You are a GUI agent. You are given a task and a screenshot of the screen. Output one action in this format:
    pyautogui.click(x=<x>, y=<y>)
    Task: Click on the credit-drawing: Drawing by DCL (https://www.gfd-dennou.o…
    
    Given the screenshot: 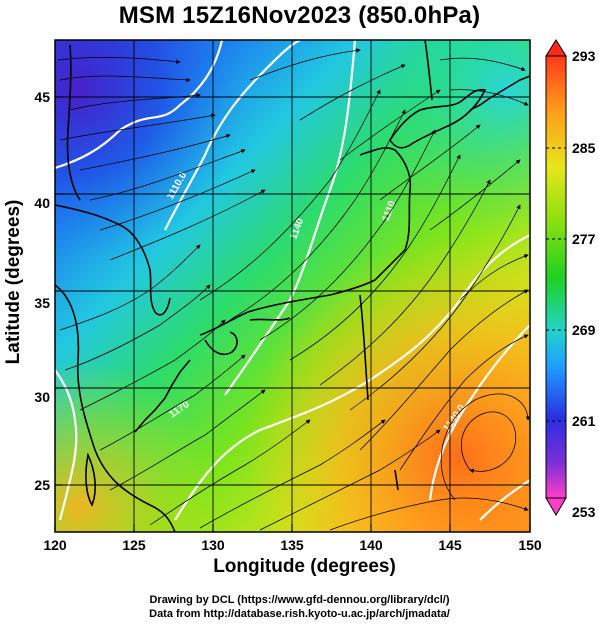 What is the action you would take?
    pyautogui.click(x=299, y=600)
    